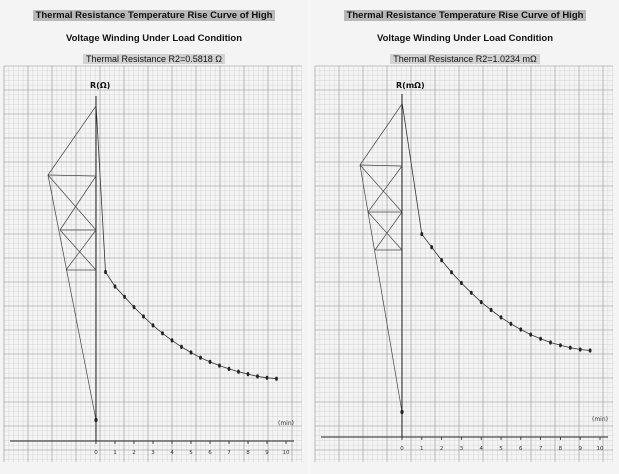  I want to click on chart-subtitle-text: Thermal Resistance R2=1.0234 mΩ, so click(465, 59).